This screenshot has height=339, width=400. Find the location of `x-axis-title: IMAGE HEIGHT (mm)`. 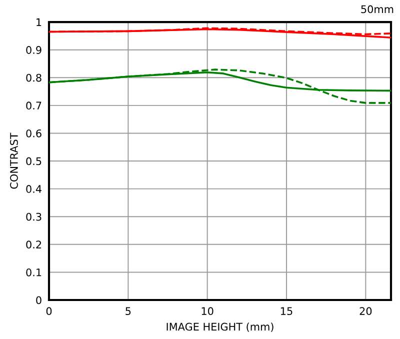

x-axis-title: IMAGE HEIGHT (mm) is located at coordinates (220, 327).